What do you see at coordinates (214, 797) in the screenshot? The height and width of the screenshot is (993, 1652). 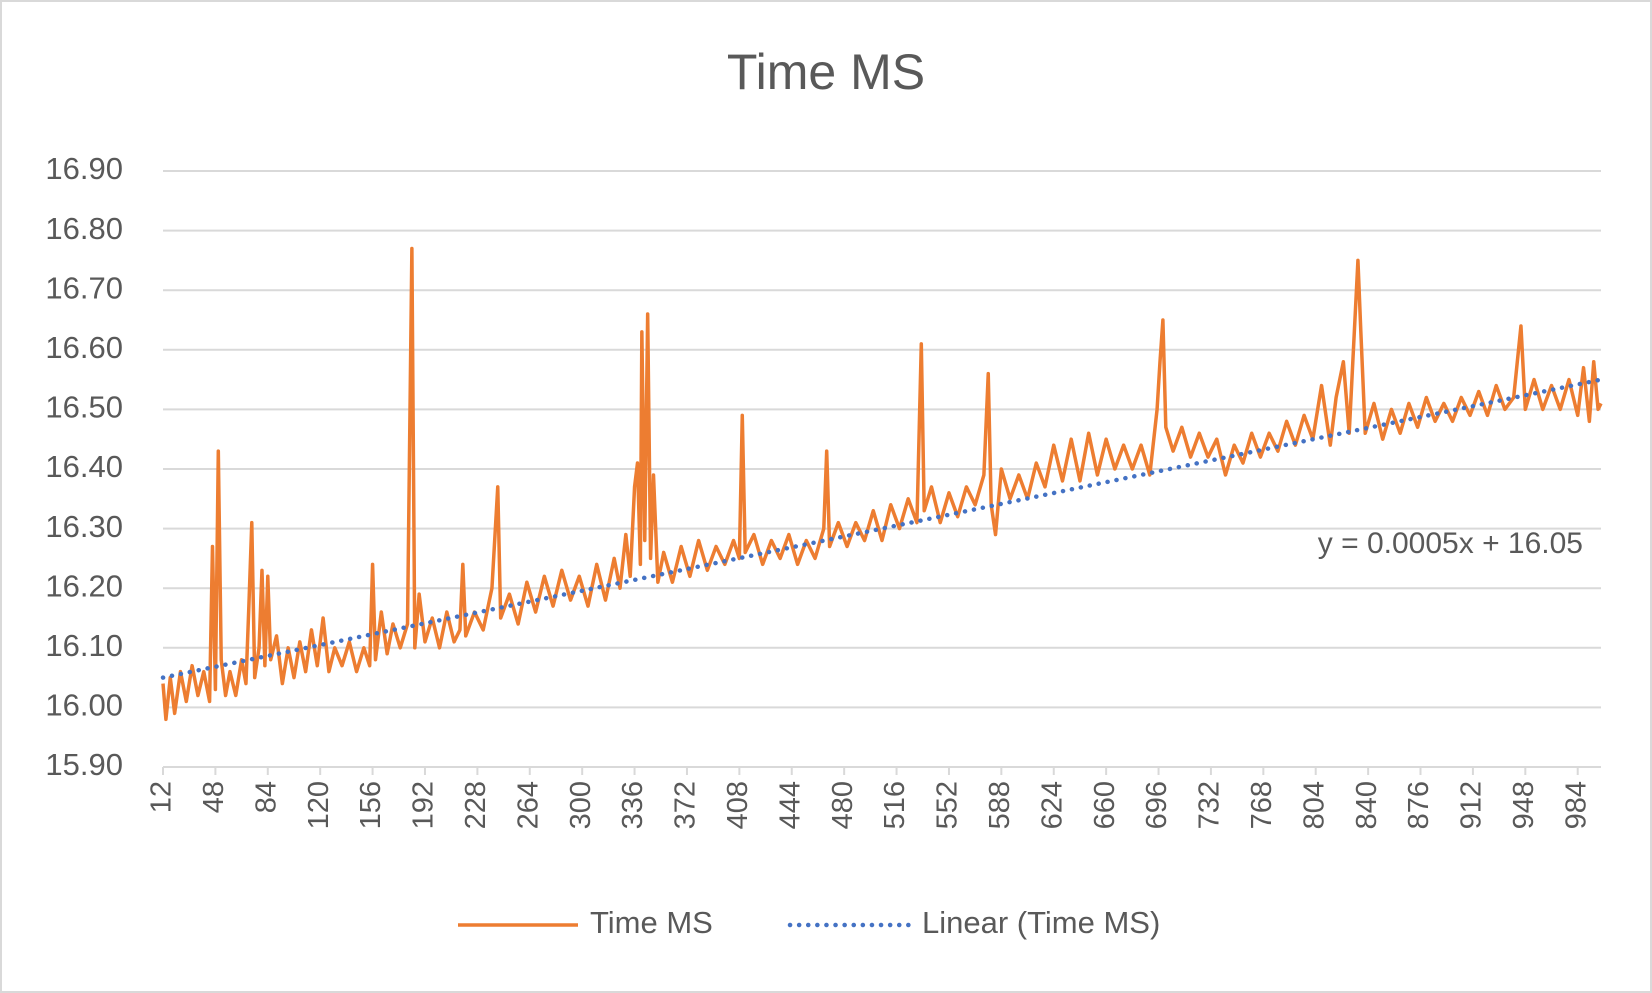 I see `x-tick-label: 48` at bounding box center [214, 797].